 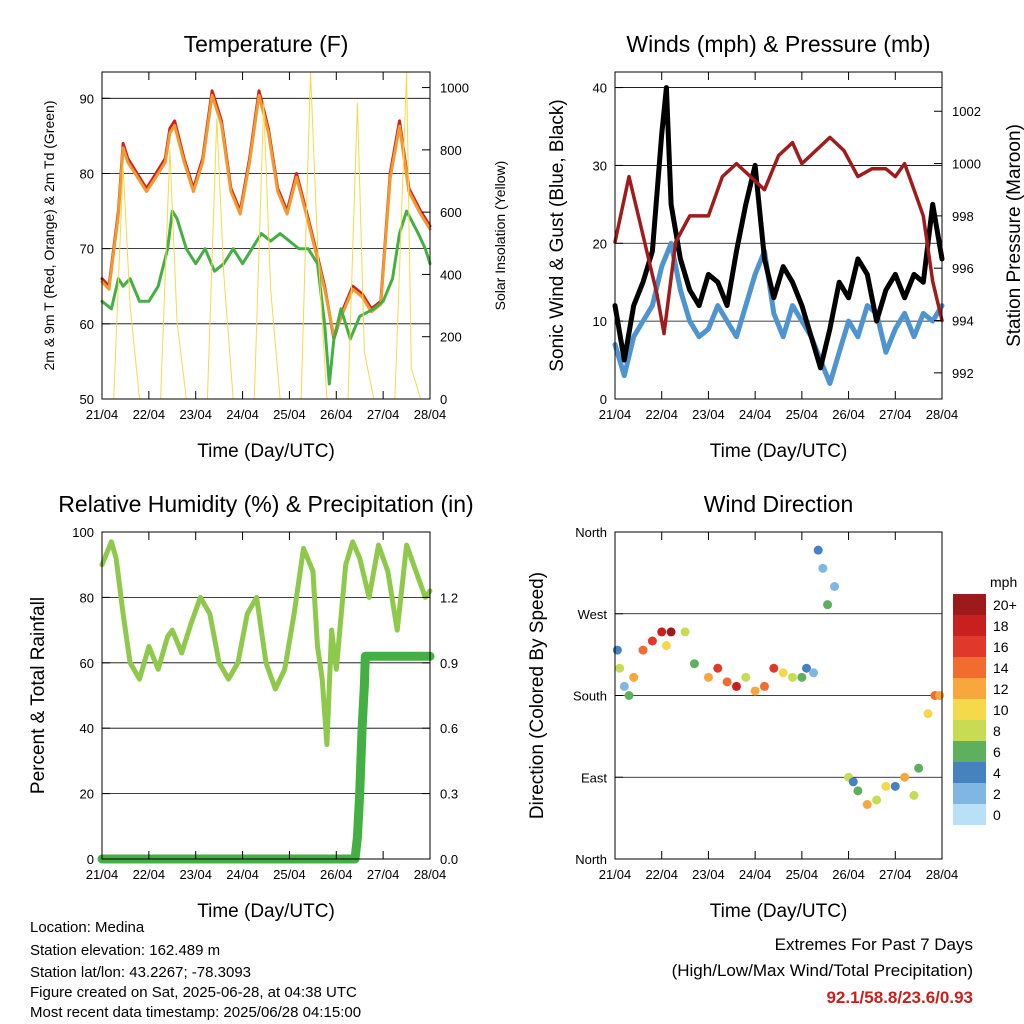 I want to click on colorbar-label: 16, so click(x=1001, y=647).